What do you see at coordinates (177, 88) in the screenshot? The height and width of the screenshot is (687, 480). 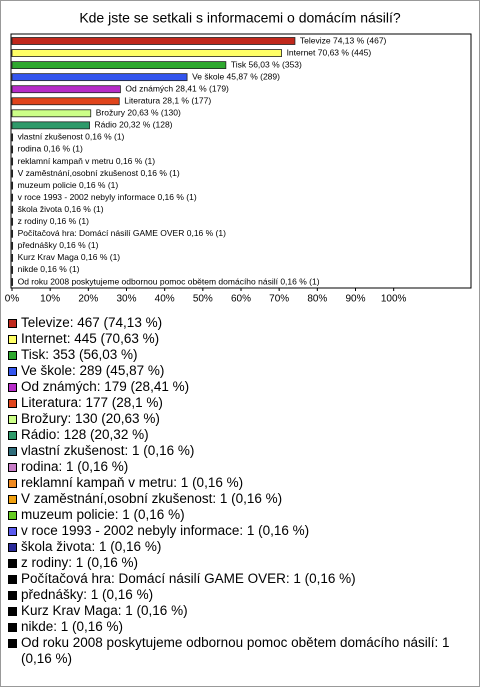 I see `value-label: Od známých 28,41 % (179)` at bounding box center [177, 88].